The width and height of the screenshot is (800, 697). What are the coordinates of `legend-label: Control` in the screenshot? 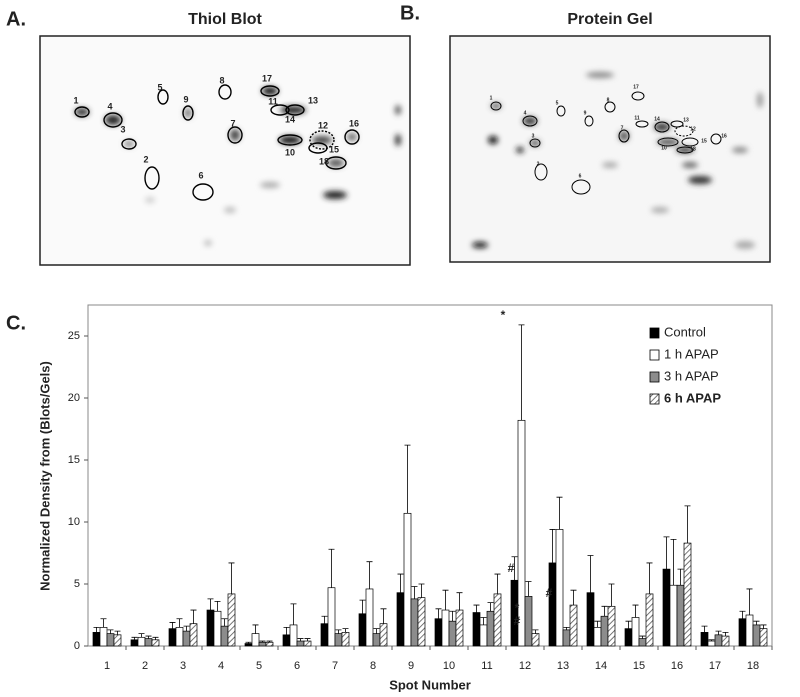 It's located at (685, 331).